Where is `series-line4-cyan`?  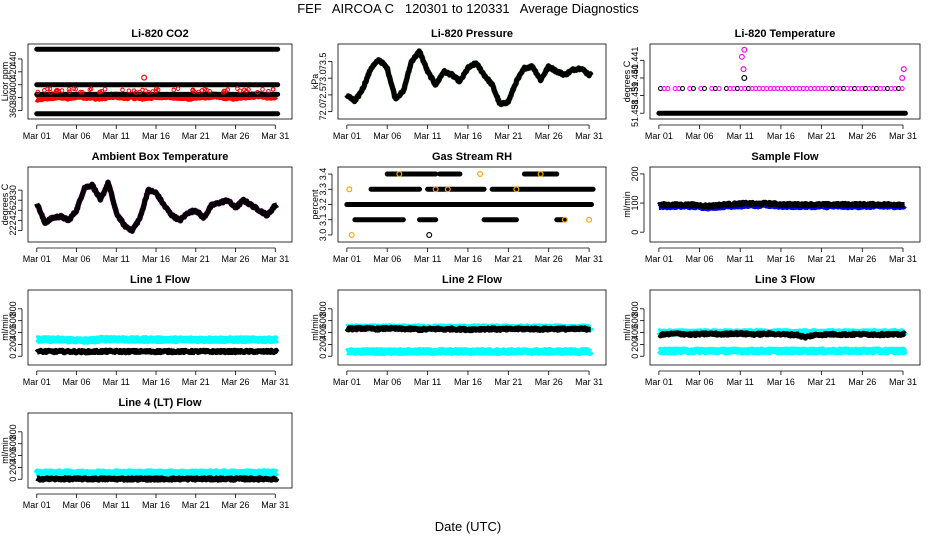
series-line4-cyan is located at coordinates (156, 473).